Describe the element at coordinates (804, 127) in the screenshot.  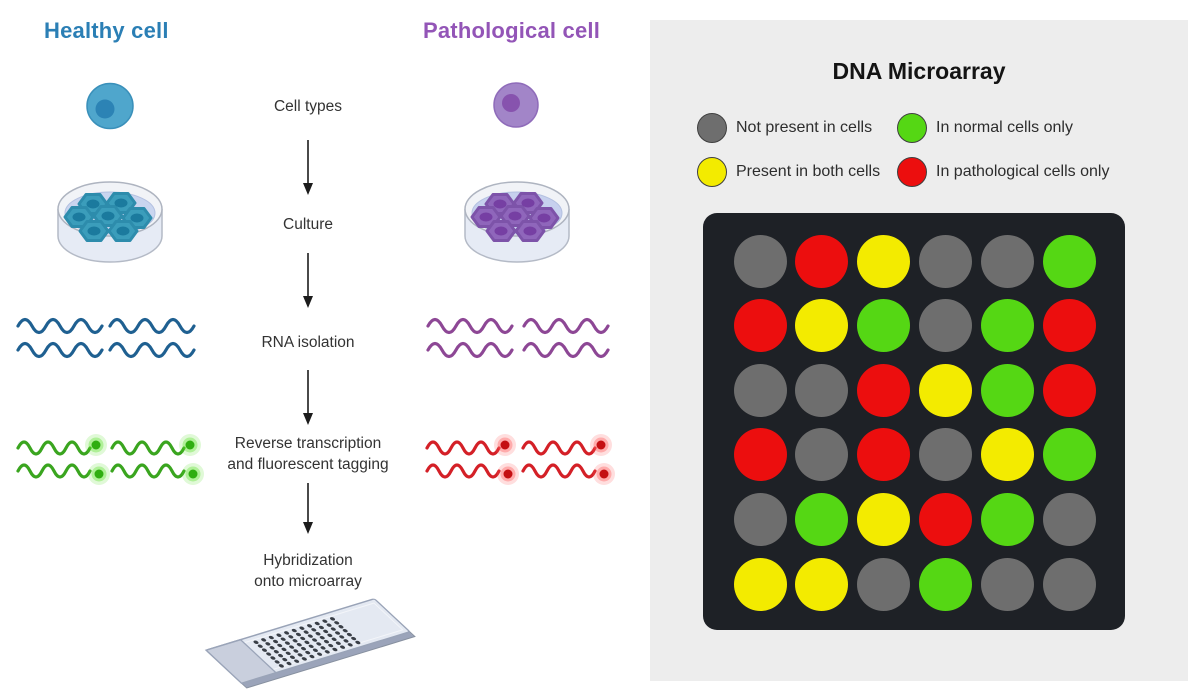
I see `legend-label: Not present in cells` at that location.